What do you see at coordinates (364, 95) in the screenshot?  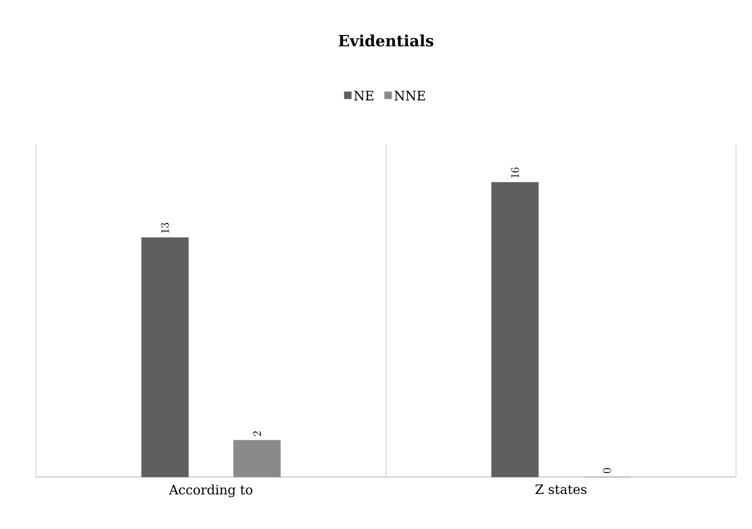 I see `legend-label: NE` at bounding box center [364, 95].